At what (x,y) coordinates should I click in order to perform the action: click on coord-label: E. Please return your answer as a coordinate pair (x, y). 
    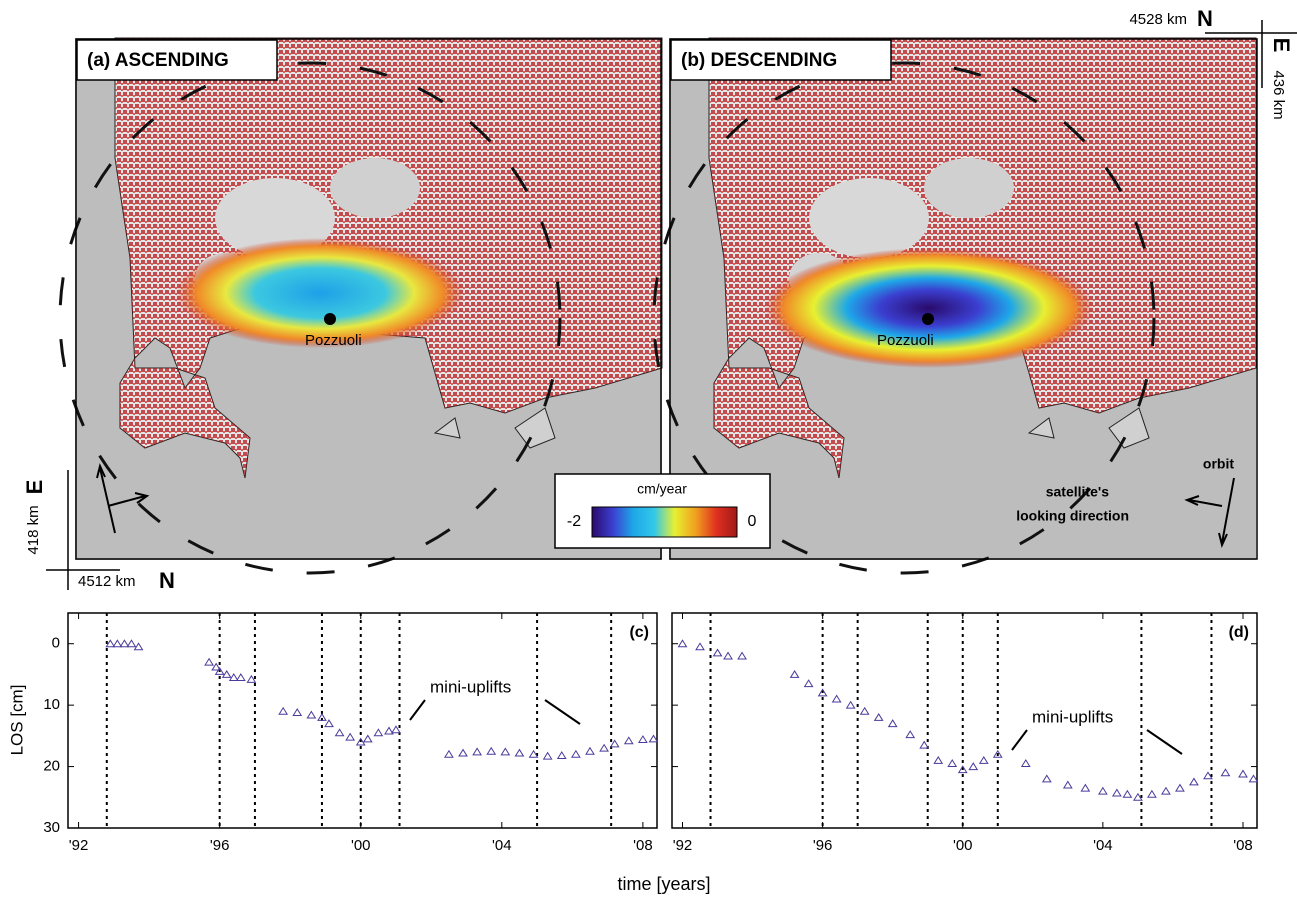
    Looking at the image, I should click on (34, 487).